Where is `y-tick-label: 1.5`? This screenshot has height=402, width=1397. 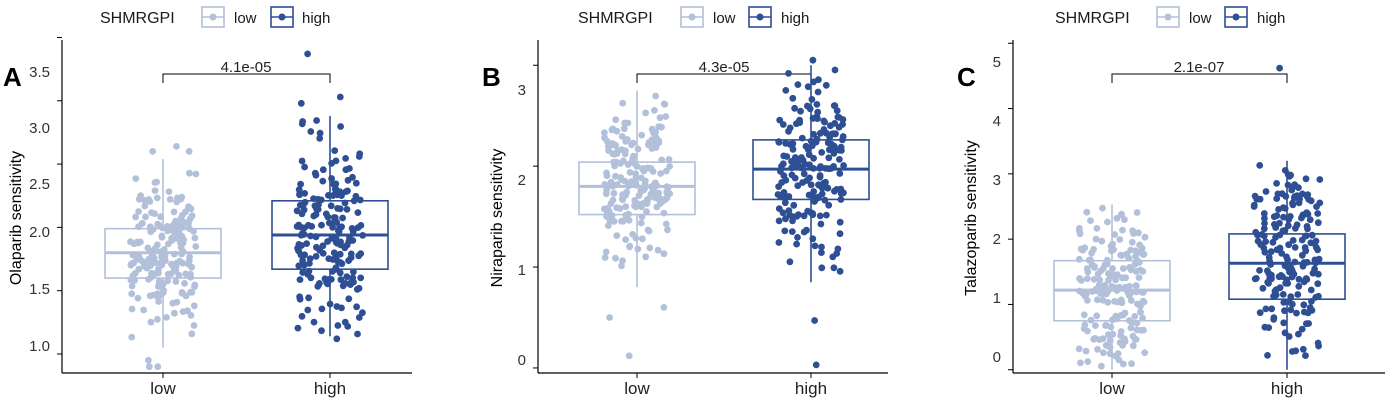
y-tick-label: 1.5 is located at coordinates (39, 289).